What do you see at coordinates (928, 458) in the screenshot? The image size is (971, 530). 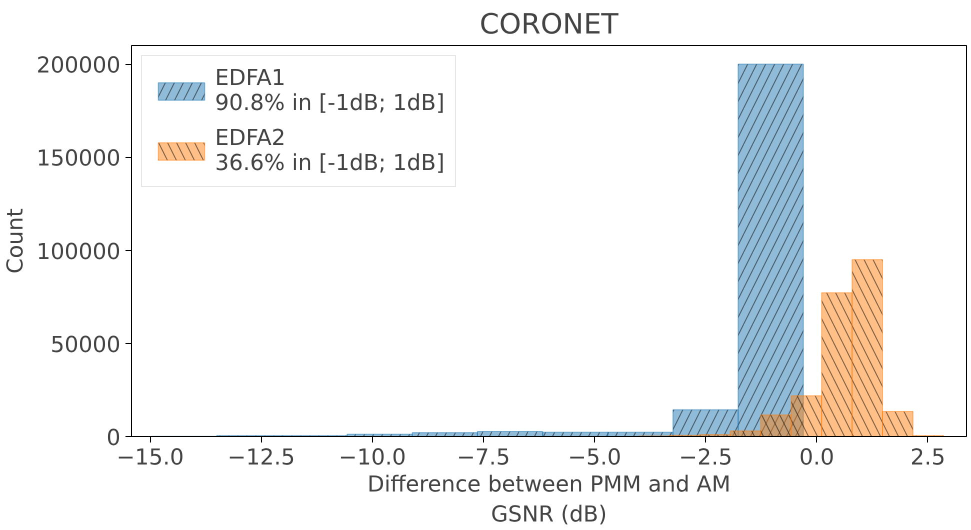 I see `x-tick-label: 2.5` at bounding box center [928, 458].